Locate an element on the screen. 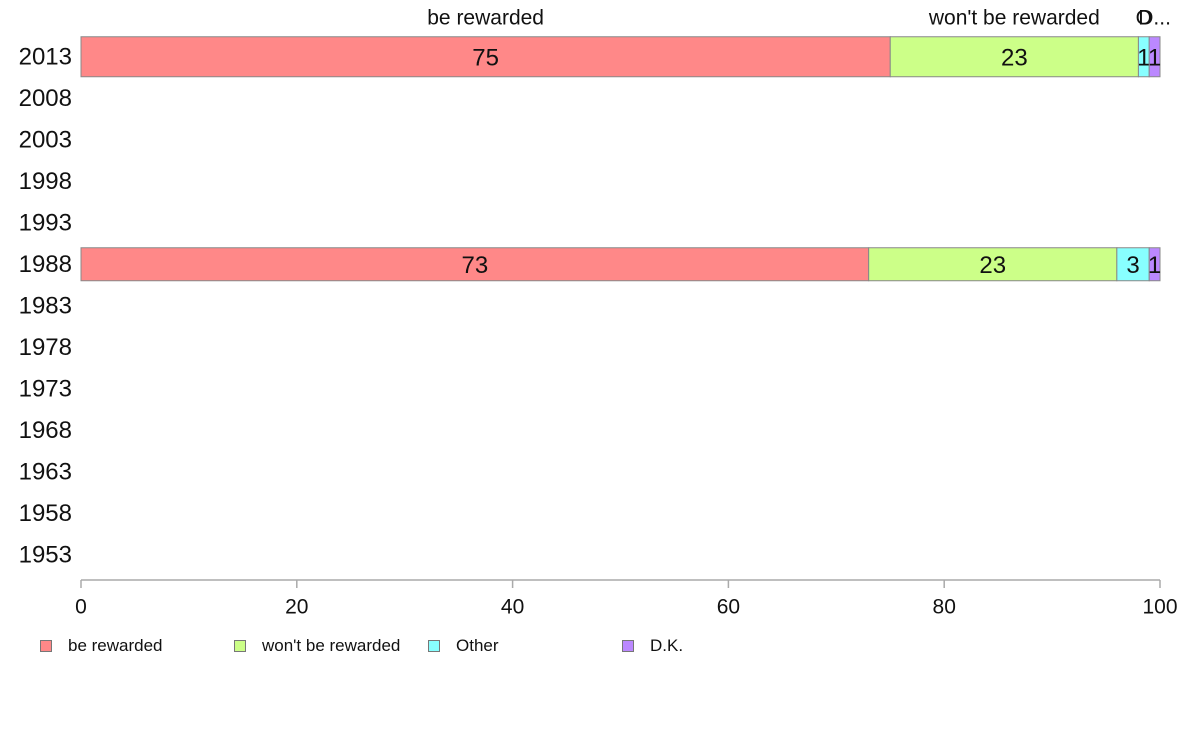 The height and width of the screenshot is (736, 1188). legend-label: Other is located at coordinates (477, 645).